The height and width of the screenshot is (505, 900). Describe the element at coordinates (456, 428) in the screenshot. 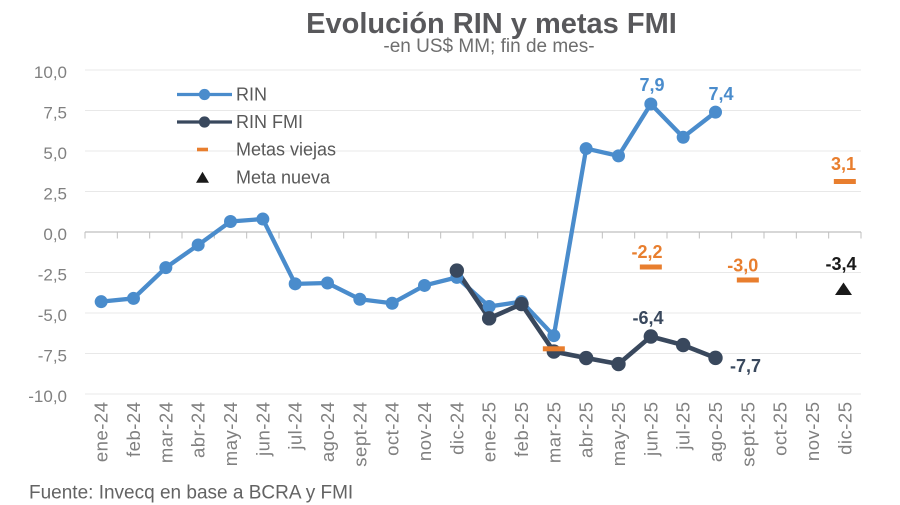

I see `svg-text: dic-24` at that location.